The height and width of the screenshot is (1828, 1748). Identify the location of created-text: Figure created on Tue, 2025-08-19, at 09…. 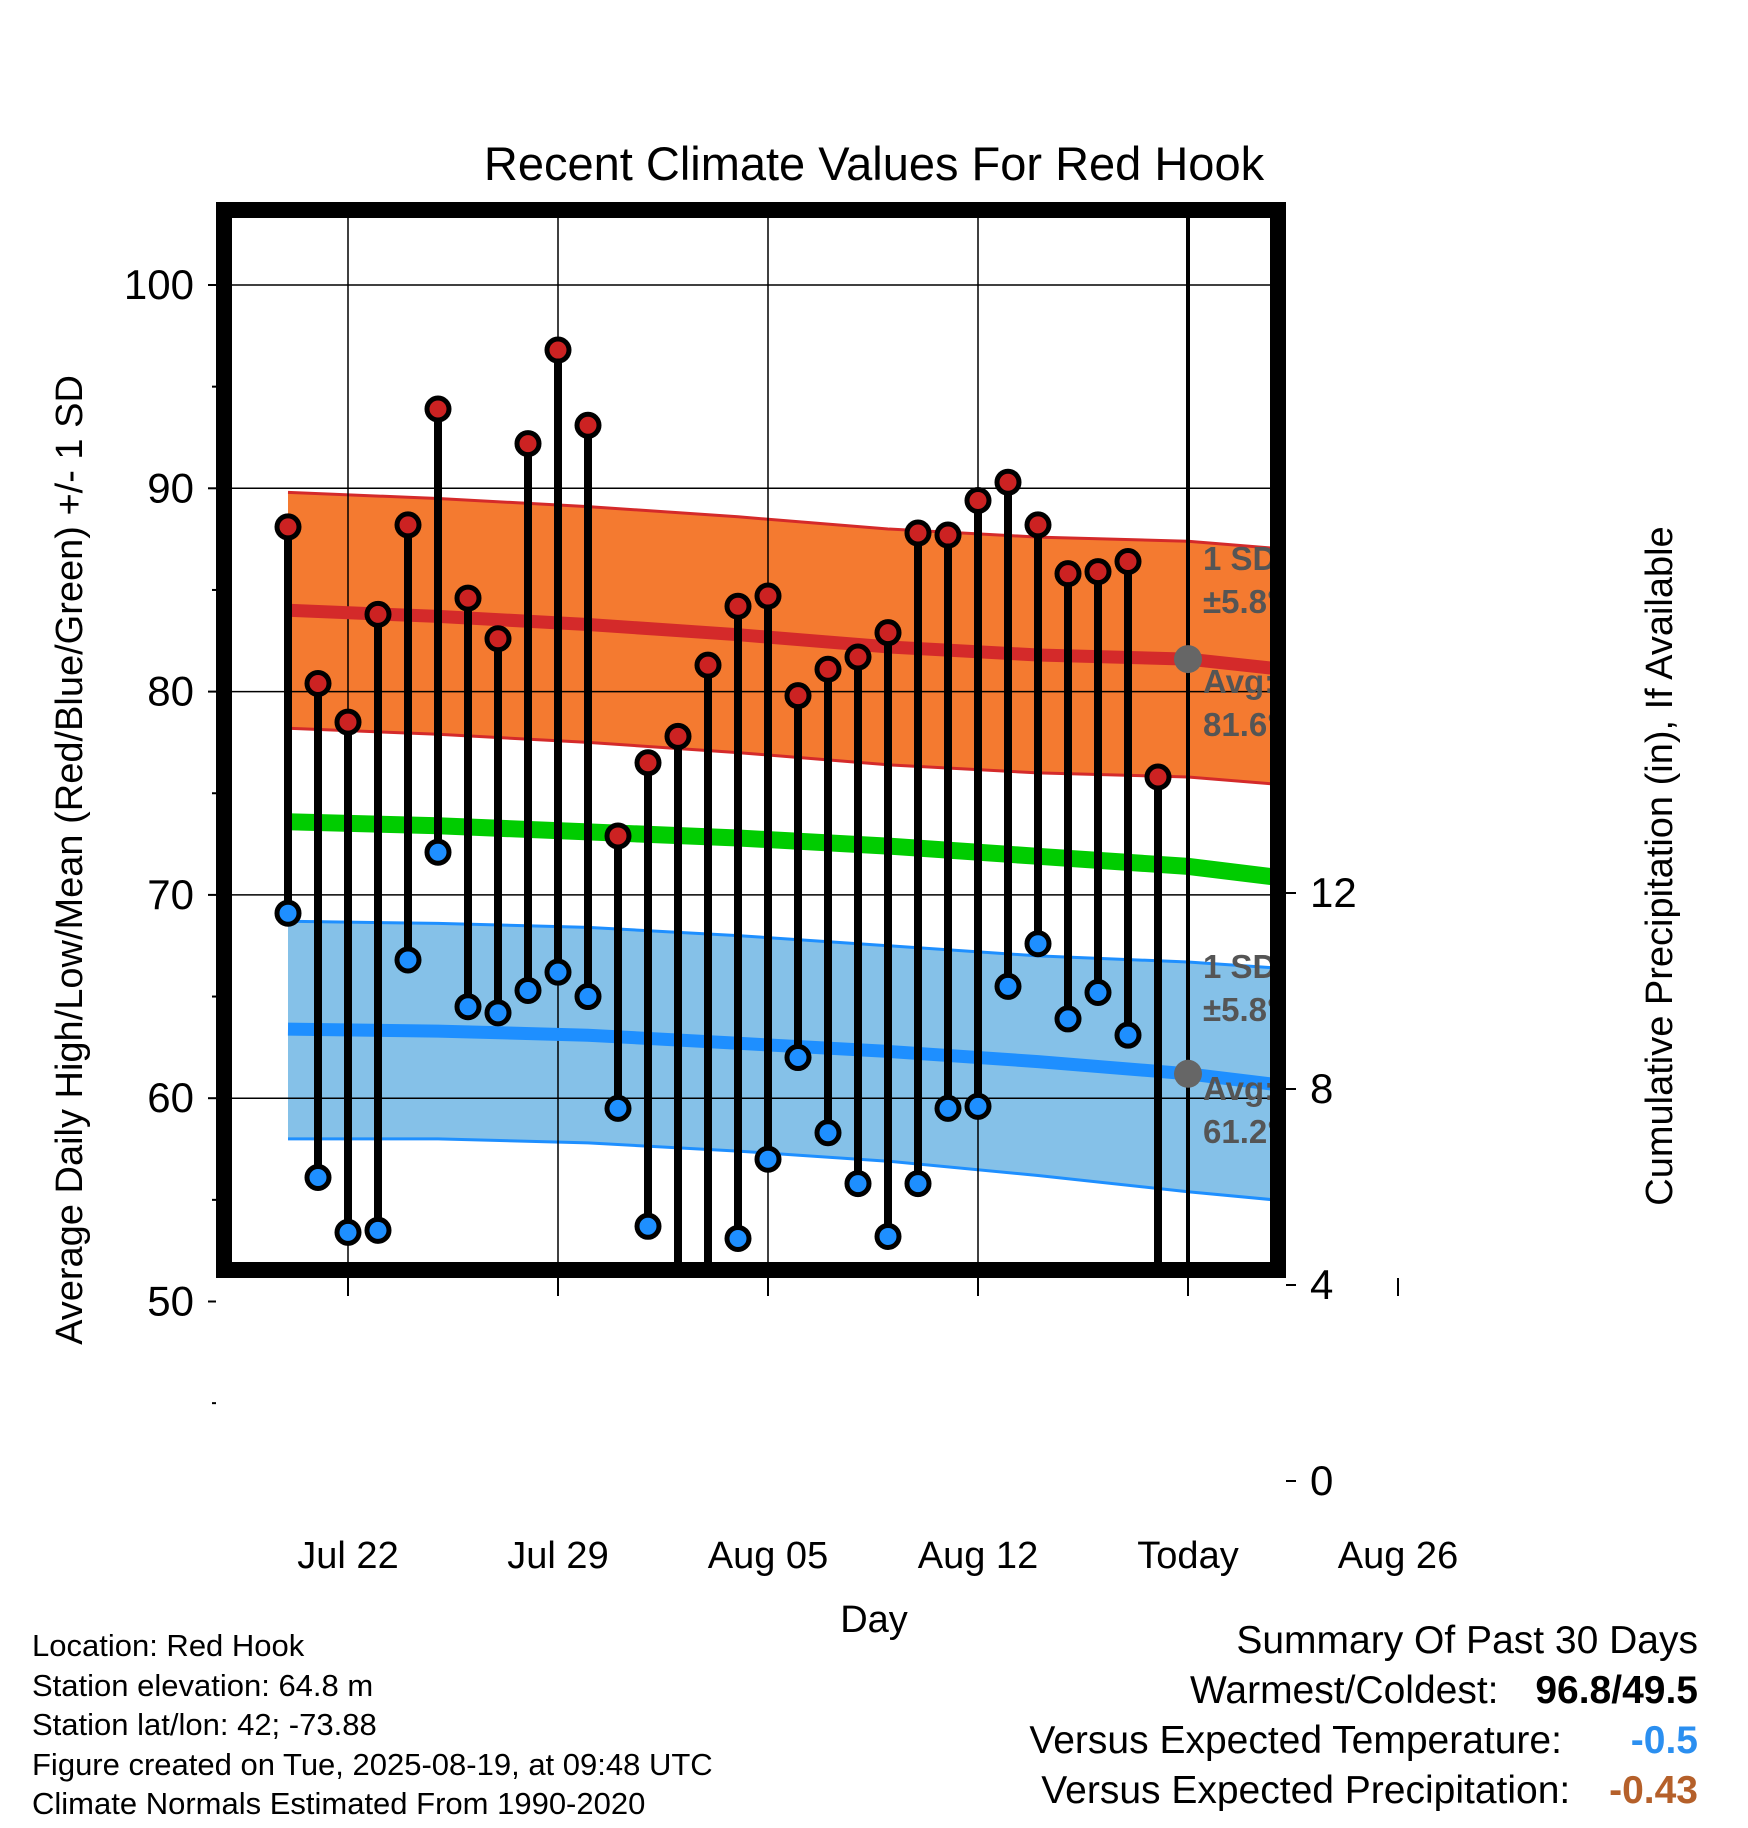
(372, 1764).